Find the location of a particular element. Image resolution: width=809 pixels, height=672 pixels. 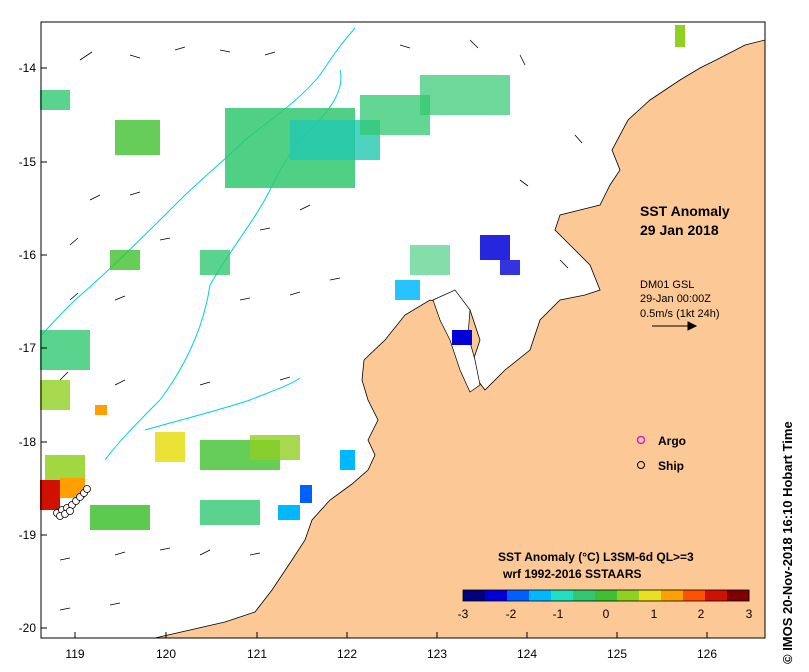

argo-legend: Argo is located at coordinates (661, 441).